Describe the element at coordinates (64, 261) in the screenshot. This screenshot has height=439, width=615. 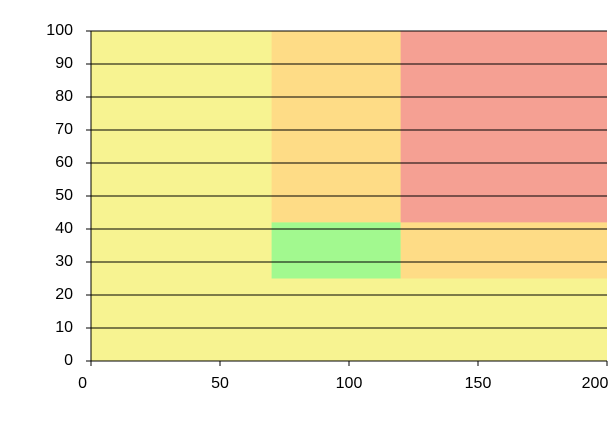
I see `y-tick-label: 30` at that location.